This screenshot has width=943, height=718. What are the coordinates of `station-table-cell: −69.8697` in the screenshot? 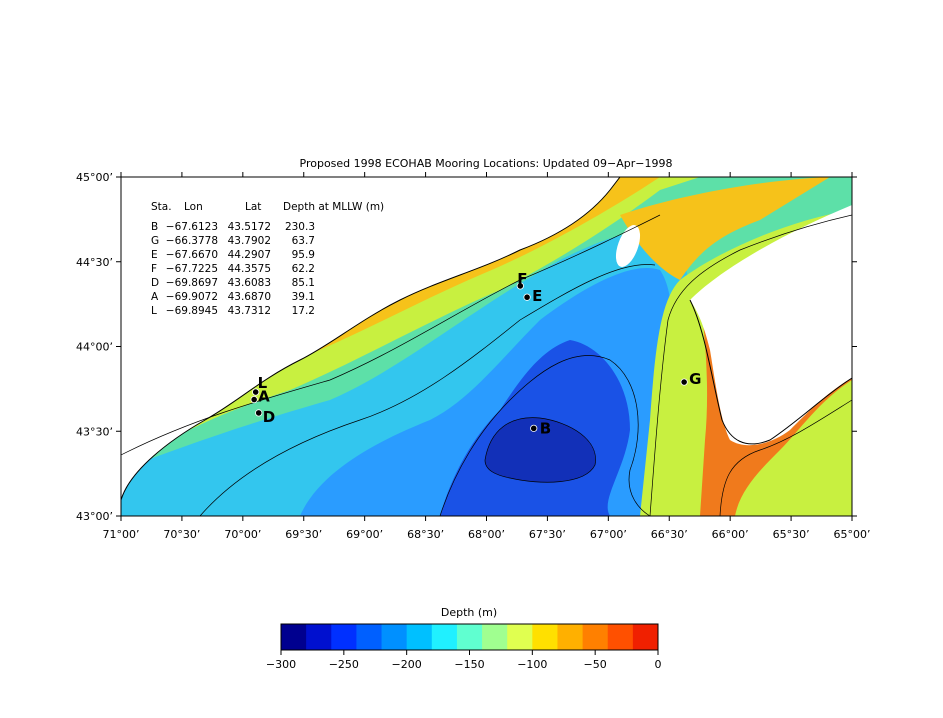 It's located at (192, 283).